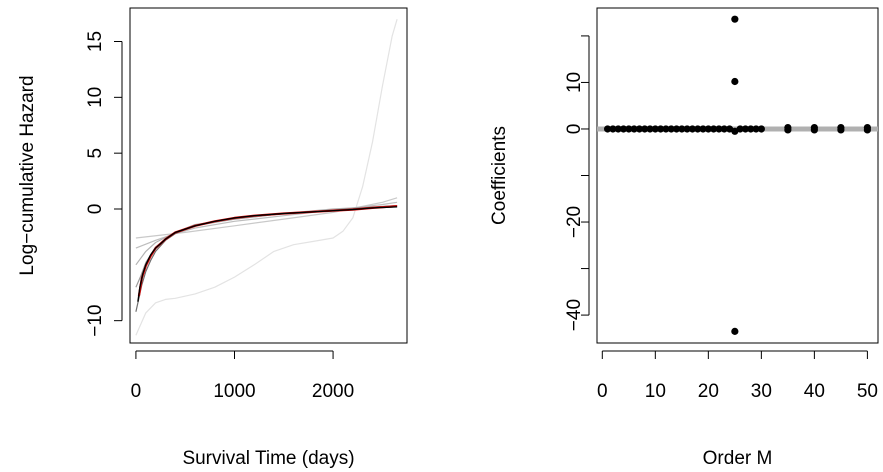 The image size is (883, 472). I want to click on x-axis-title: Order M, so click(738, 458).